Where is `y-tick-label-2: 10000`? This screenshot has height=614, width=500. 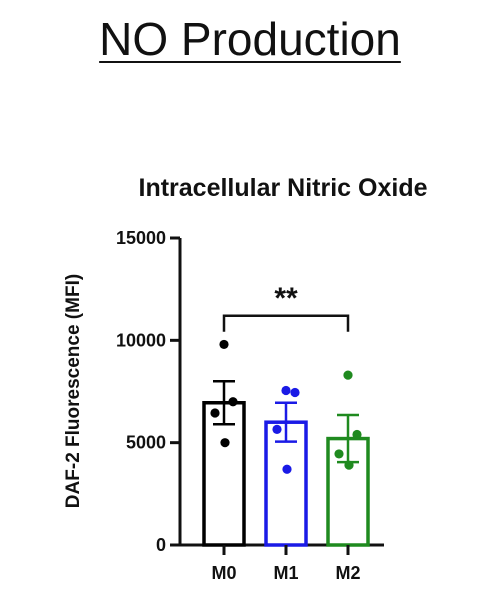 y-tick-label-2: 10000 is located at coordinates (141, 340).